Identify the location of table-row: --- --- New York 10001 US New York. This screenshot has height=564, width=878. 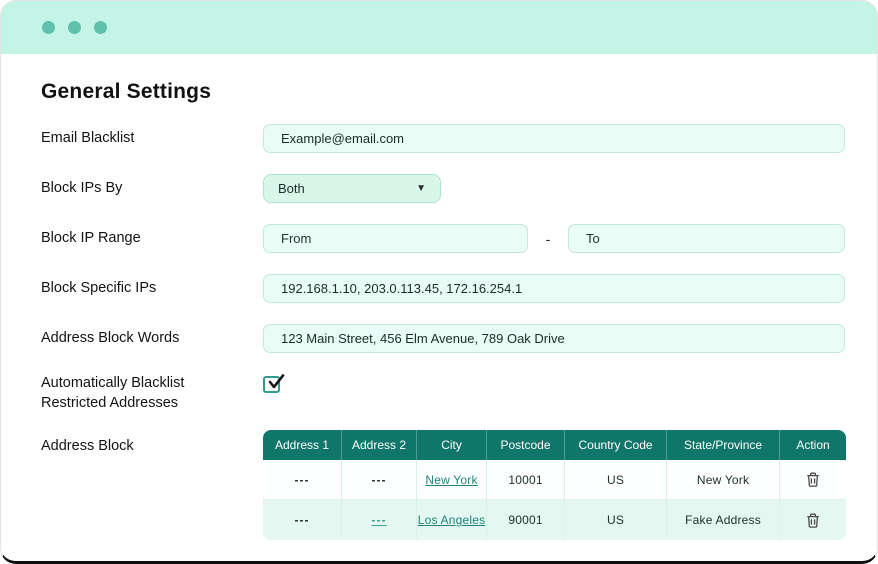
(554, 480).